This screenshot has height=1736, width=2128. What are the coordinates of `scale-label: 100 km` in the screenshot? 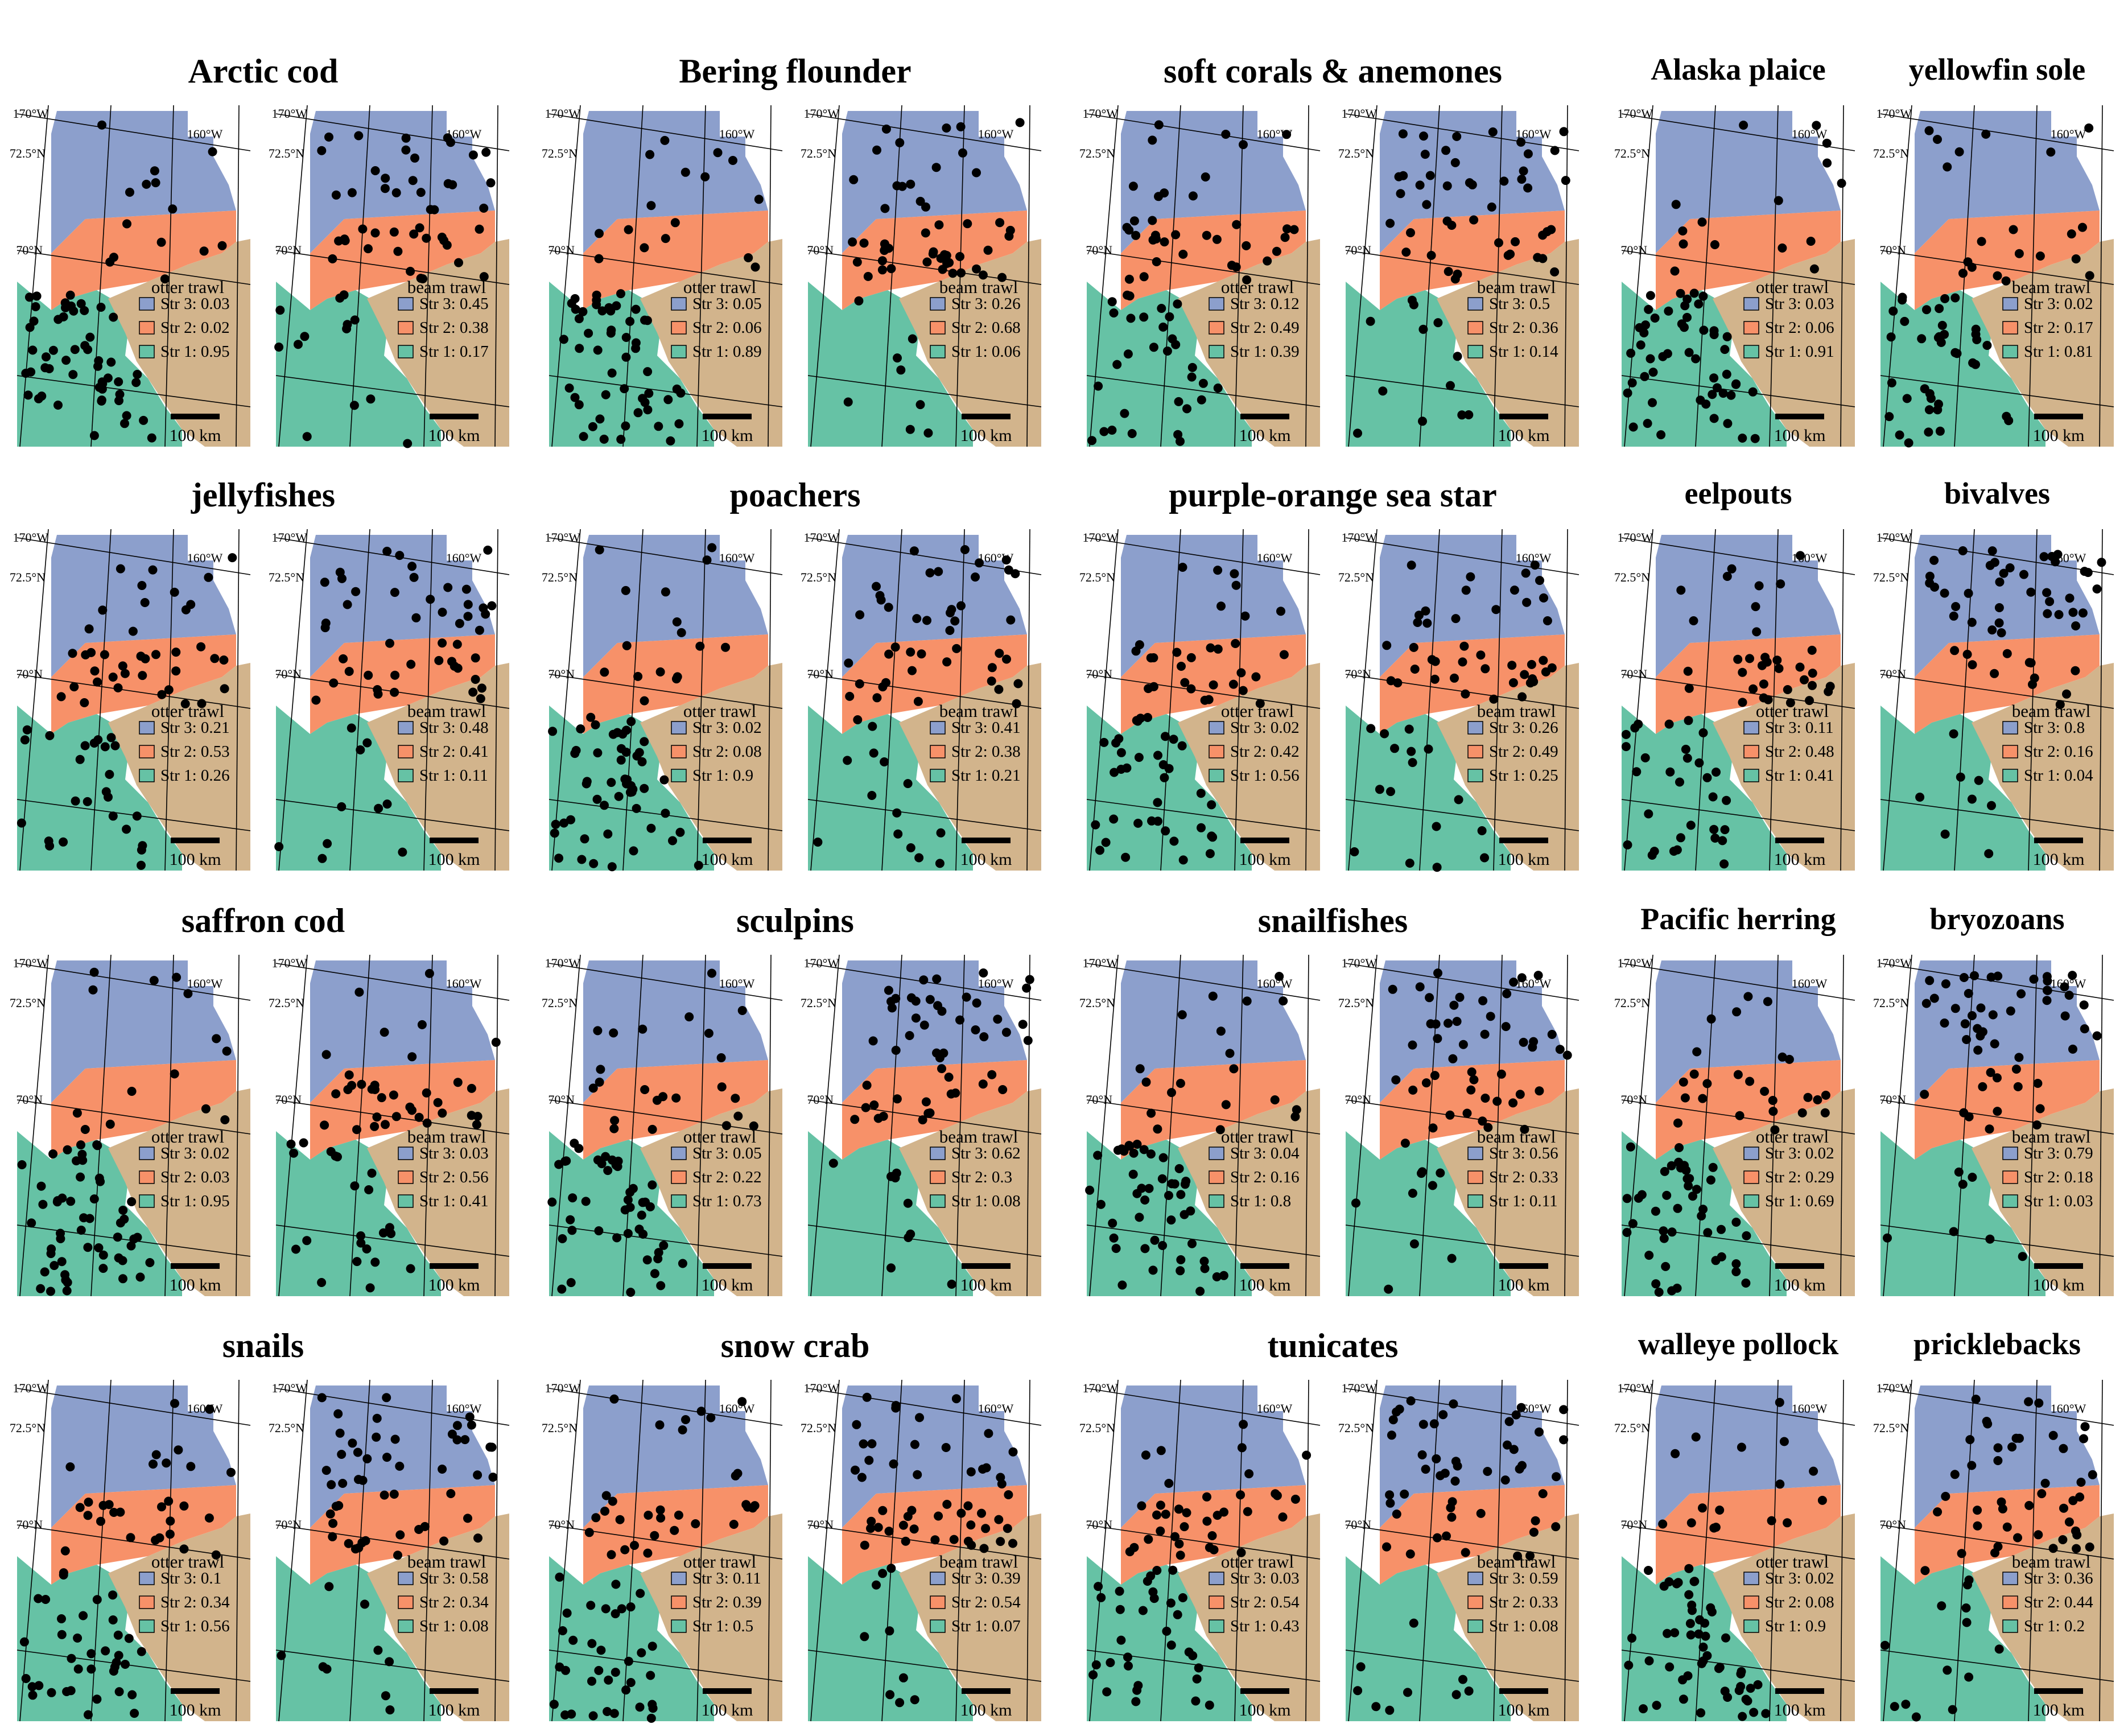 It's located at (727, 435).